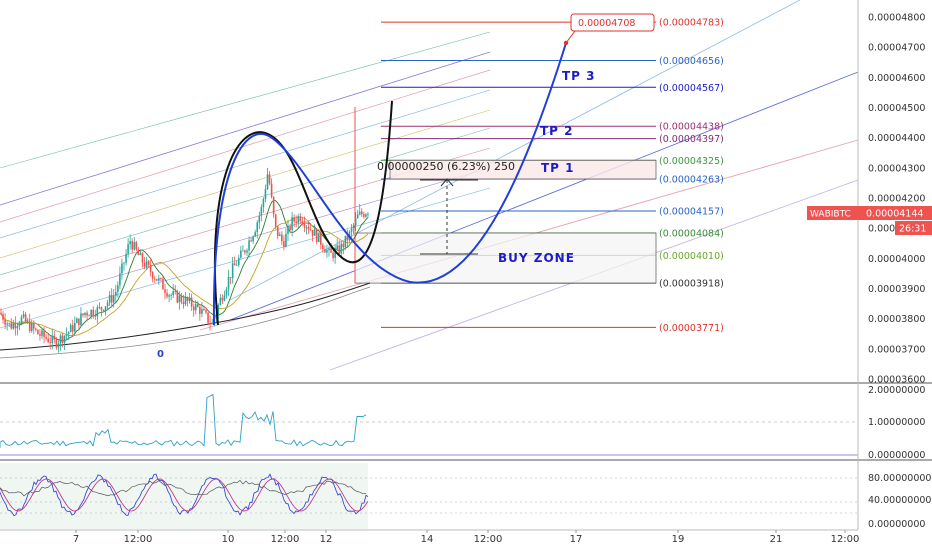 This screenshot has height=554, width=932. What do you see at coordinates (184, 495) in the screenshot?
I see `stoch-d-line` at bounding box center [184, 495].